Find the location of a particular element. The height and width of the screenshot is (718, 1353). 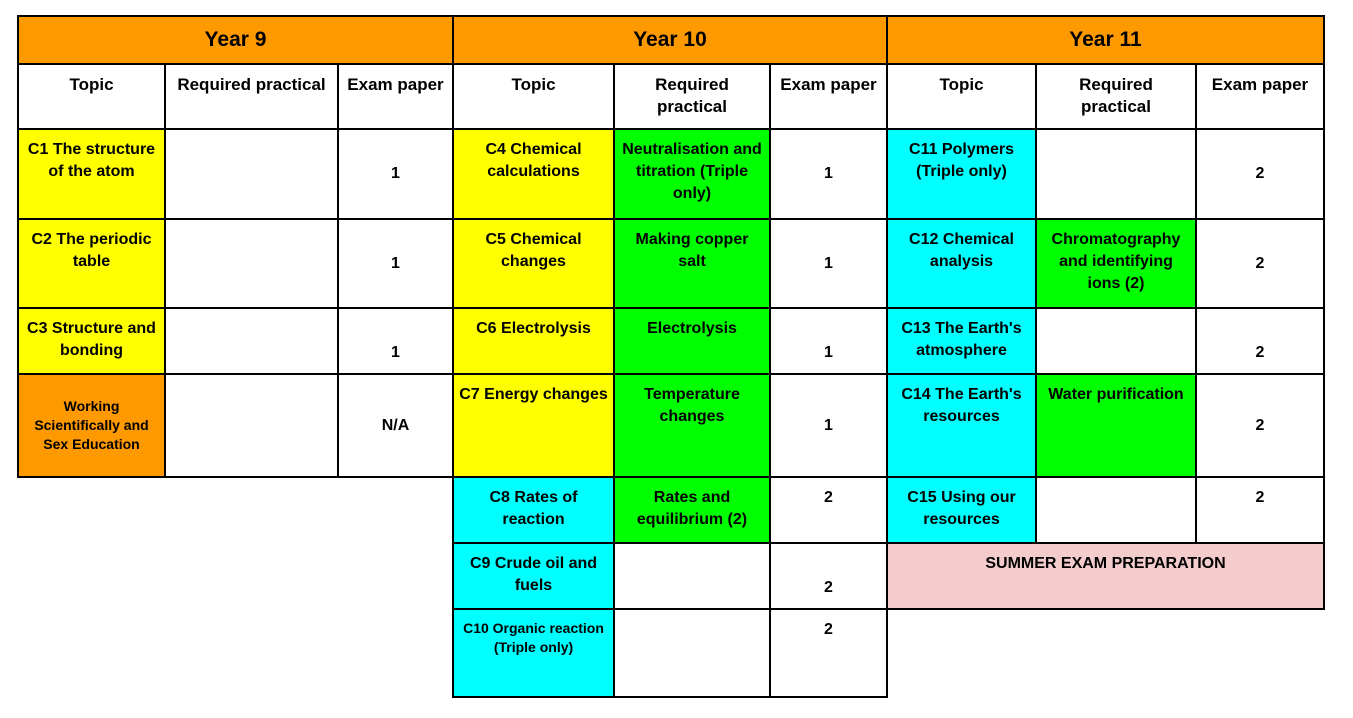

practical-cell: Water purification is located at coordinates (1116, 425).